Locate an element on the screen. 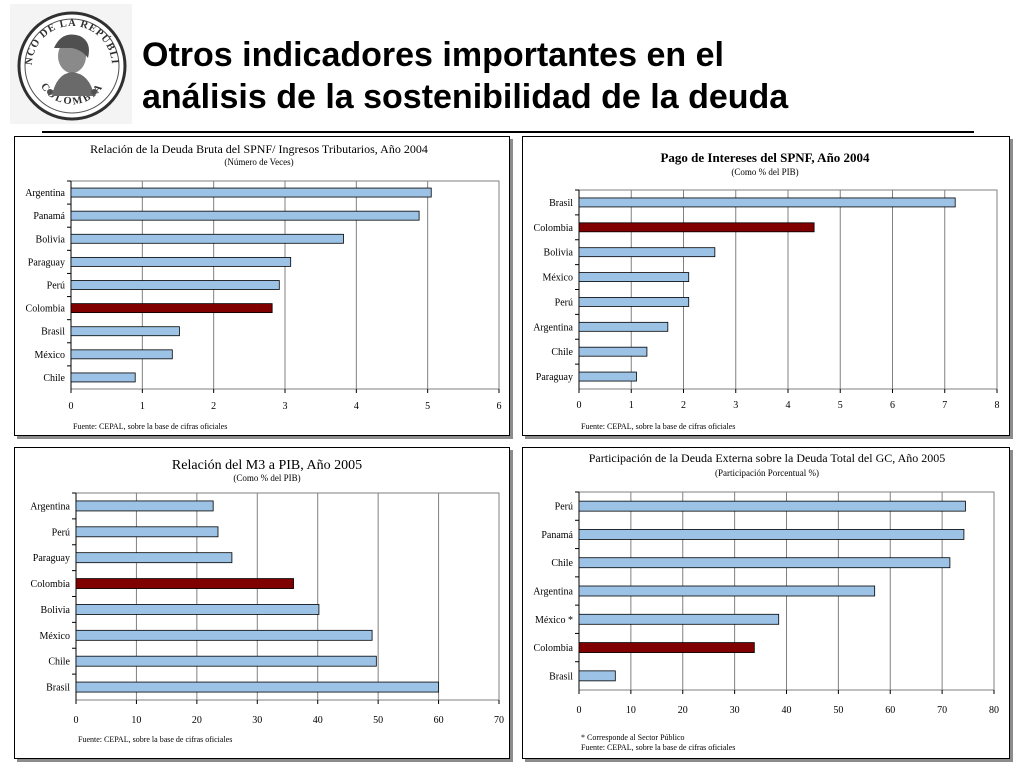 This screenshot has width=1024, height=768. chart-subtitle: (Como % del PIB) is located at coordinates (266, 478).